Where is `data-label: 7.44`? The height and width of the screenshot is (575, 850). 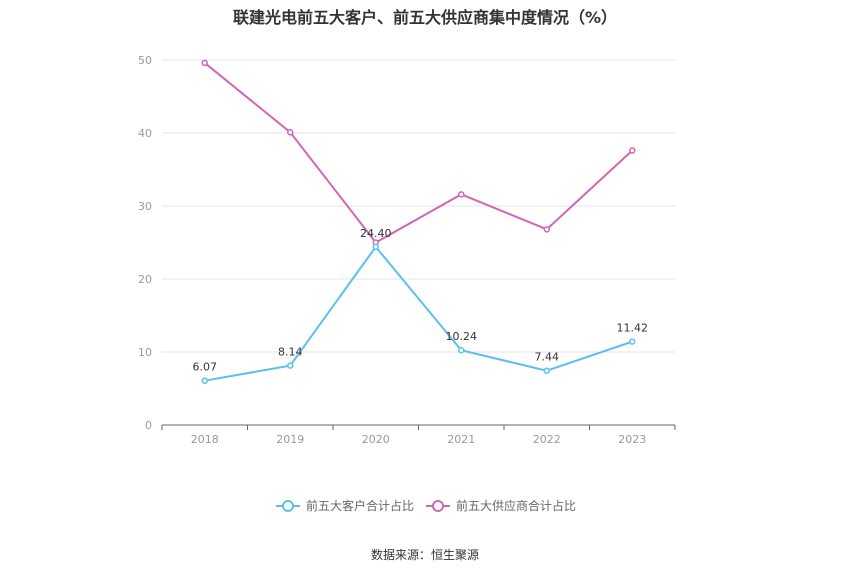 data-label: 7.44 is located at coordinates (547, 357).